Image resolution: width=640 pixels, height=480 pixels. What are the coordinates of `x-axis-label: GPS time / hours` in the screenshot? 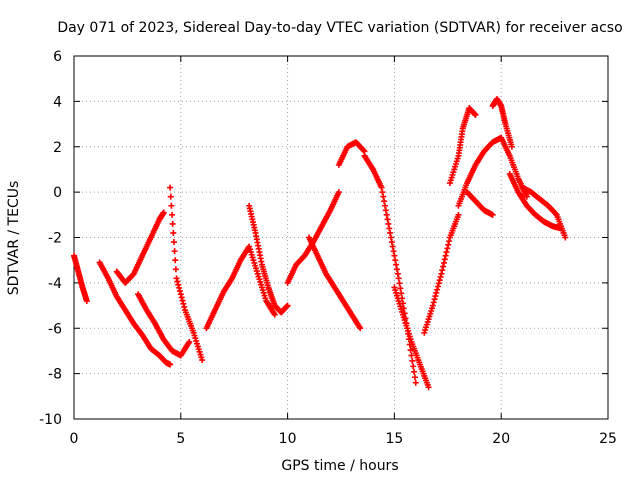 It's located at (339, 466).